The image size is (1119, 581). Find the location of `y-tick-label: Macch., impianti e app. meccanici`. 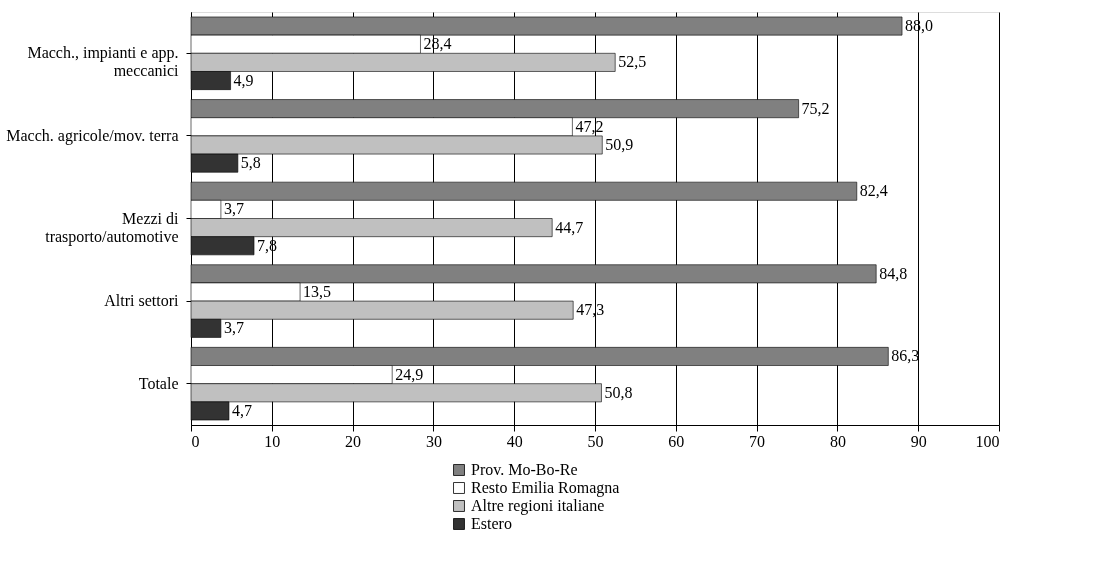

y-tick-label: Macch., impianti e app. meccanici is located at coordinates (103, 62).